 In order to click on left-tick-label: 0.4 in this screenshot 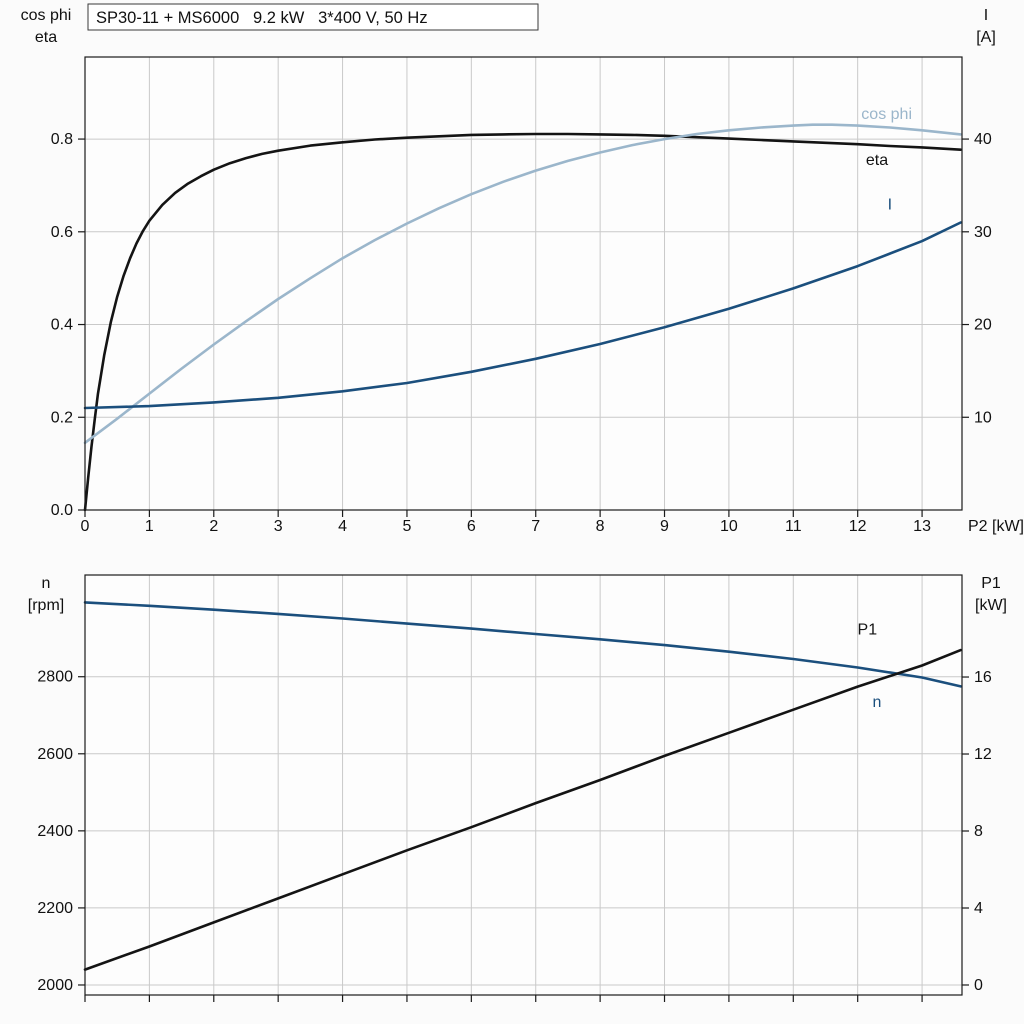, I will do `click(62, 325)`.